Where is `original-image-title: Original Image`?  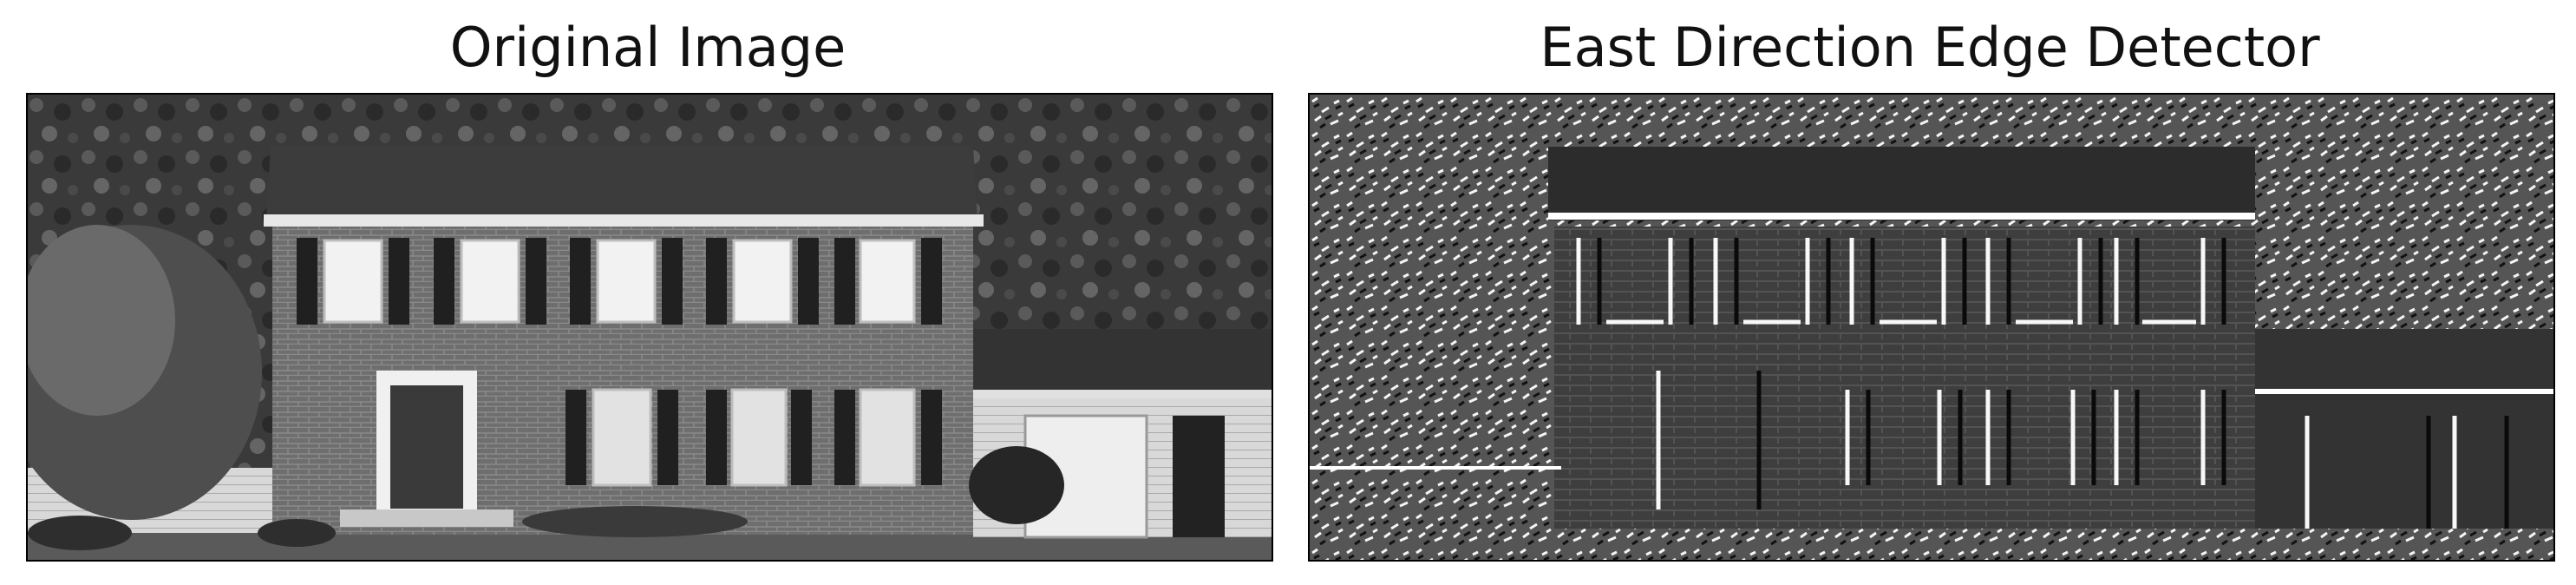 original-image-title: Original Image is located at coordinates (648, 47).